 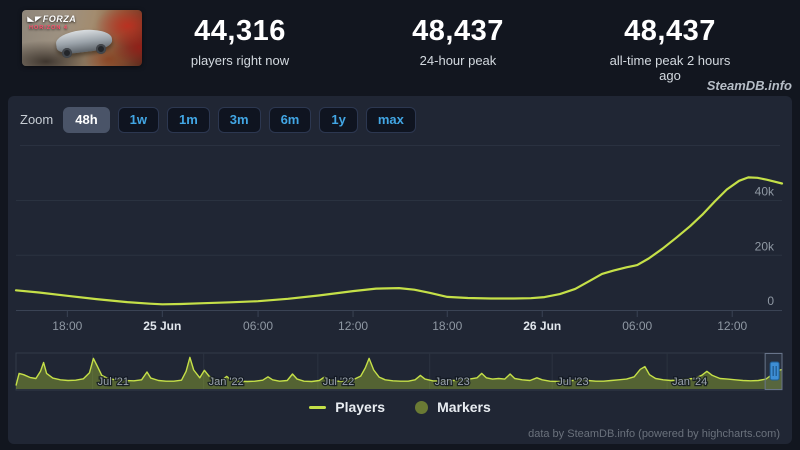 I want to click on zoom-button-6m: 6m, so click(x=290, y=120).